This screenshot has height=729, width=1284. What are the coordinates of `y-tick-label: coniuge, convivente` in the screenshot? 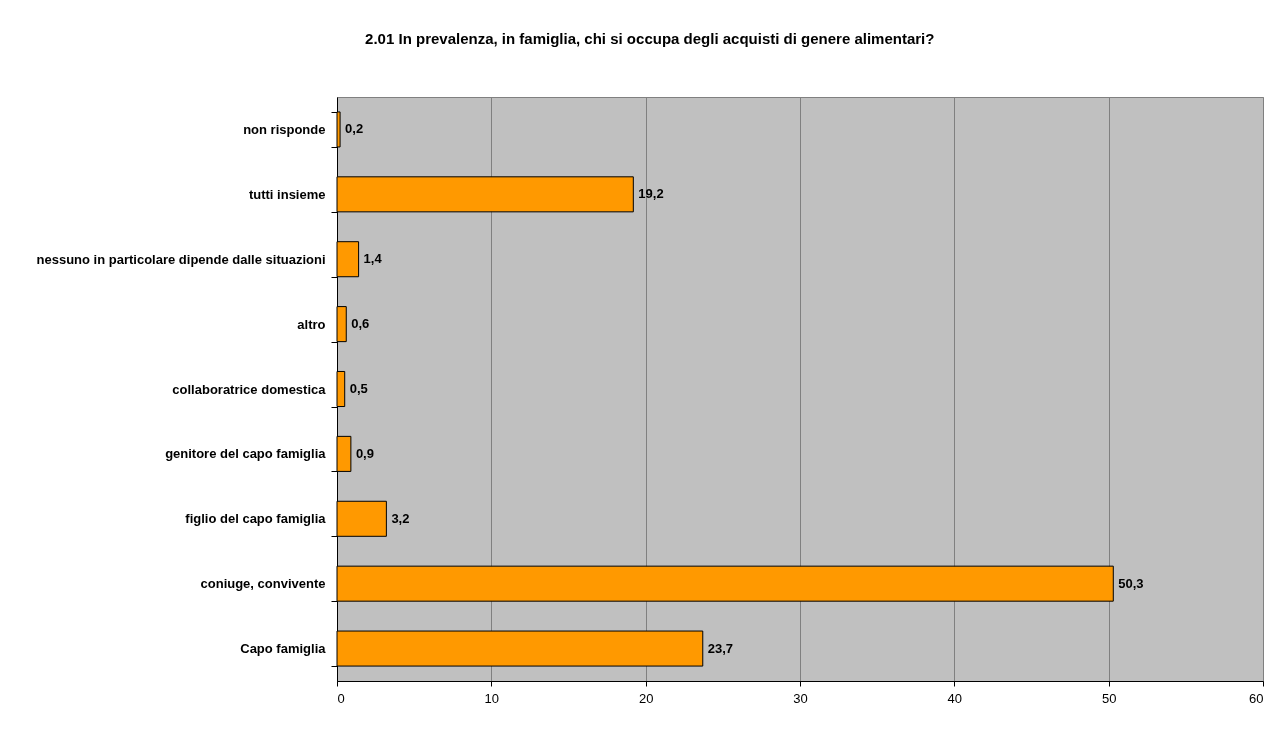 It's located at (263, 584).